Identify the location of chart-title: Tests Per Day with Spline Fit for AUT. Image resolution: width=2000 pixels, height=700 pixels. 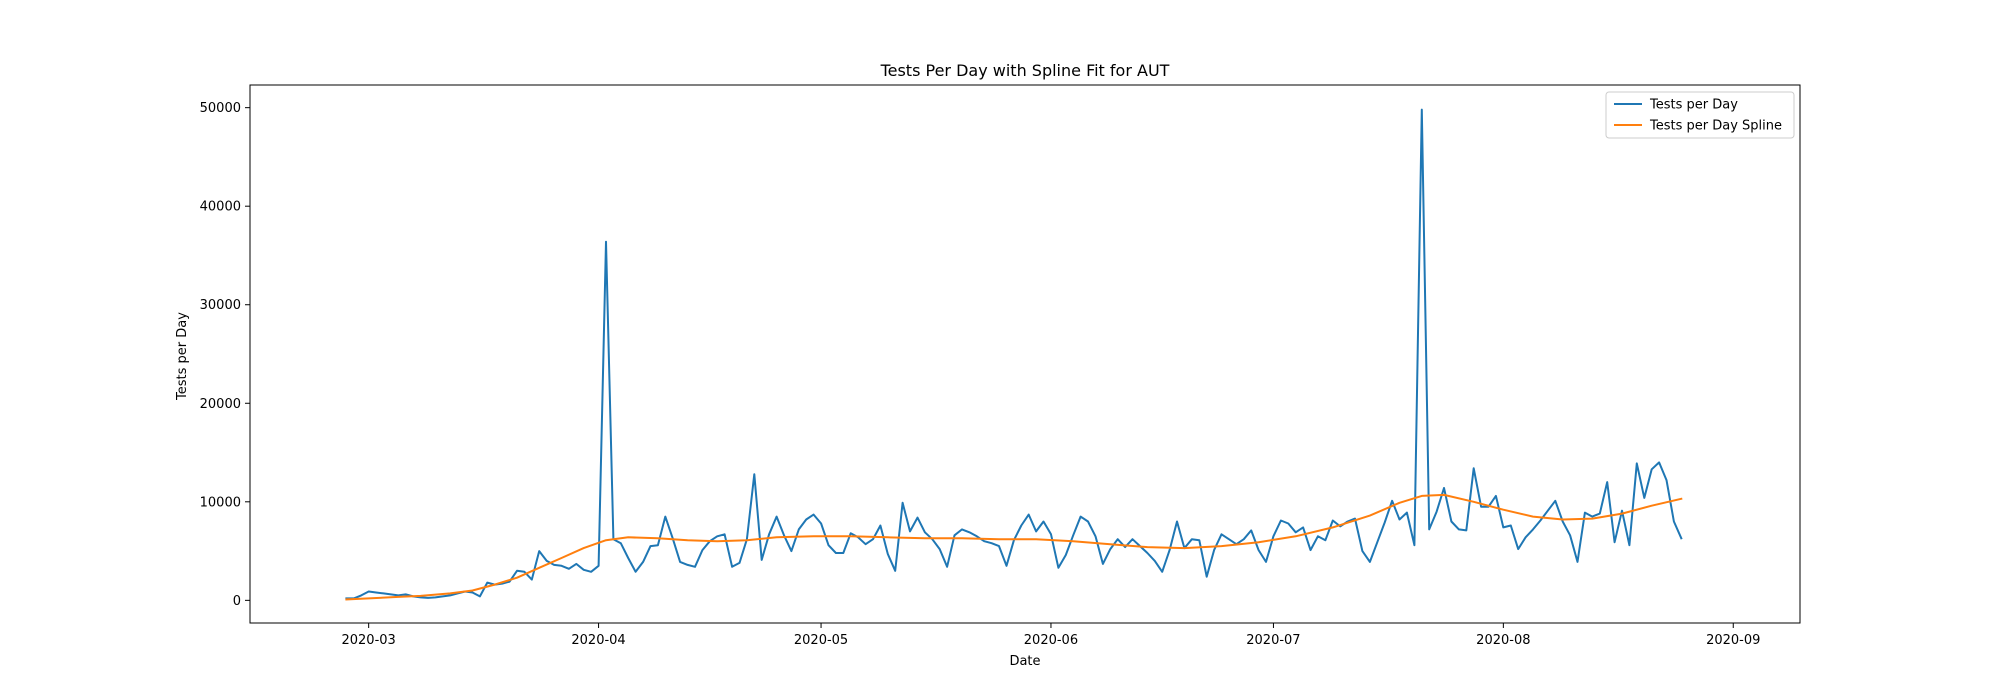
(1025, 70).